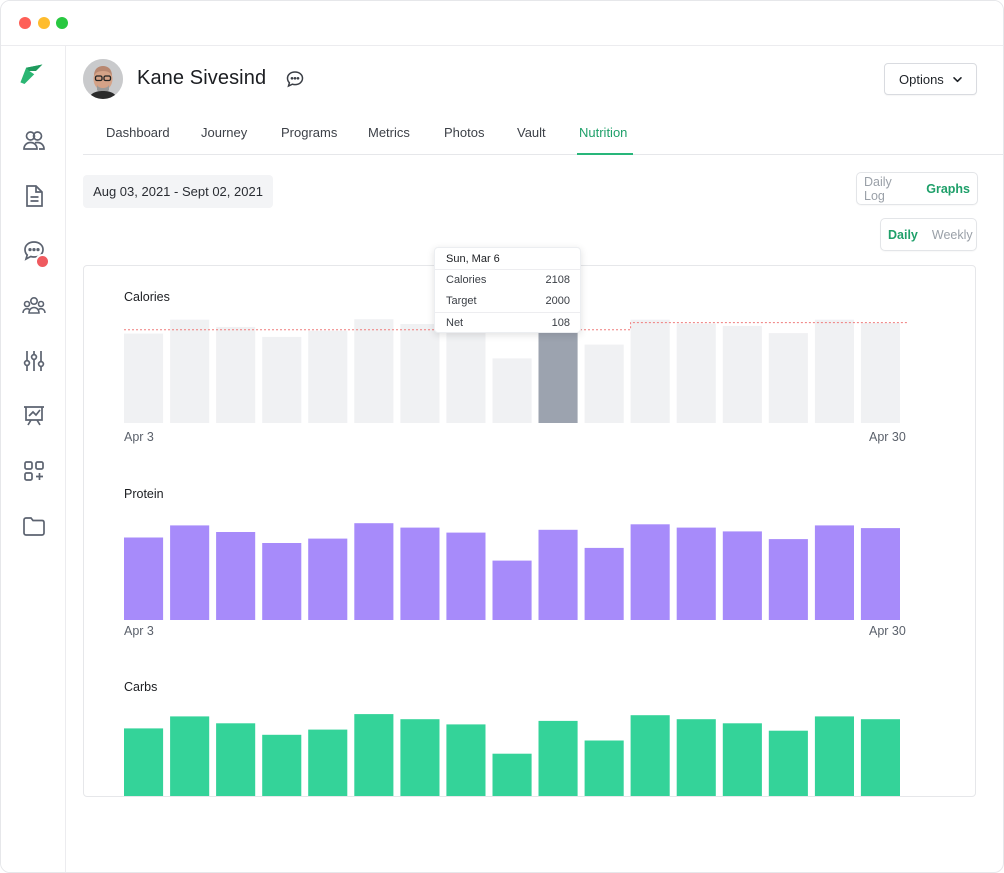  Describe the element at coordinates (473, 259) in the screenshot. I see `tooltip-date: Sun, Mar 6` at that location.